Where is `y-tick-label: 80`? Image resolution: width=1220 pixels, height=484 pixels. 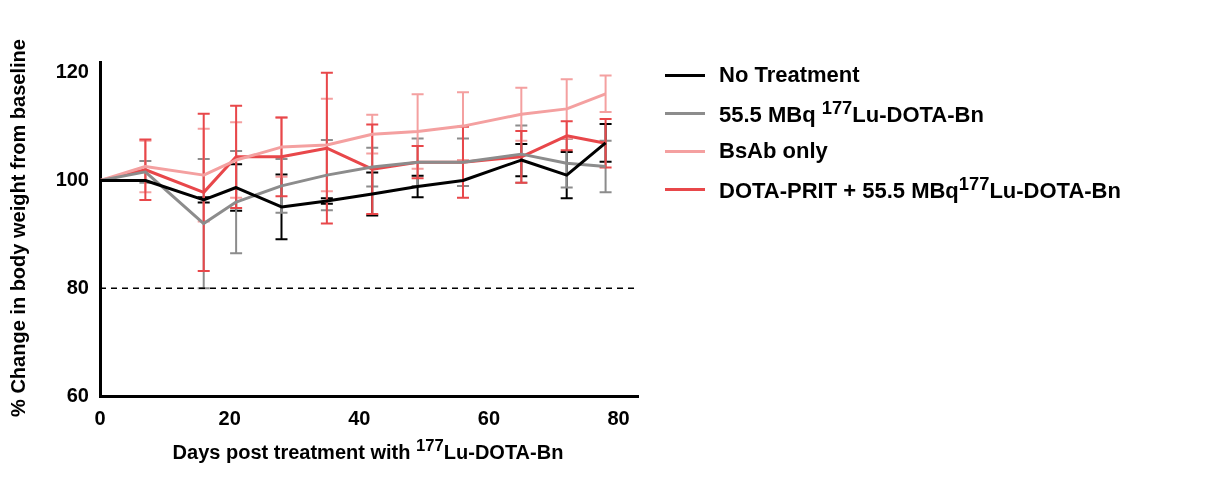 y-tick-label: 80 is located at coordinates (77, 286).